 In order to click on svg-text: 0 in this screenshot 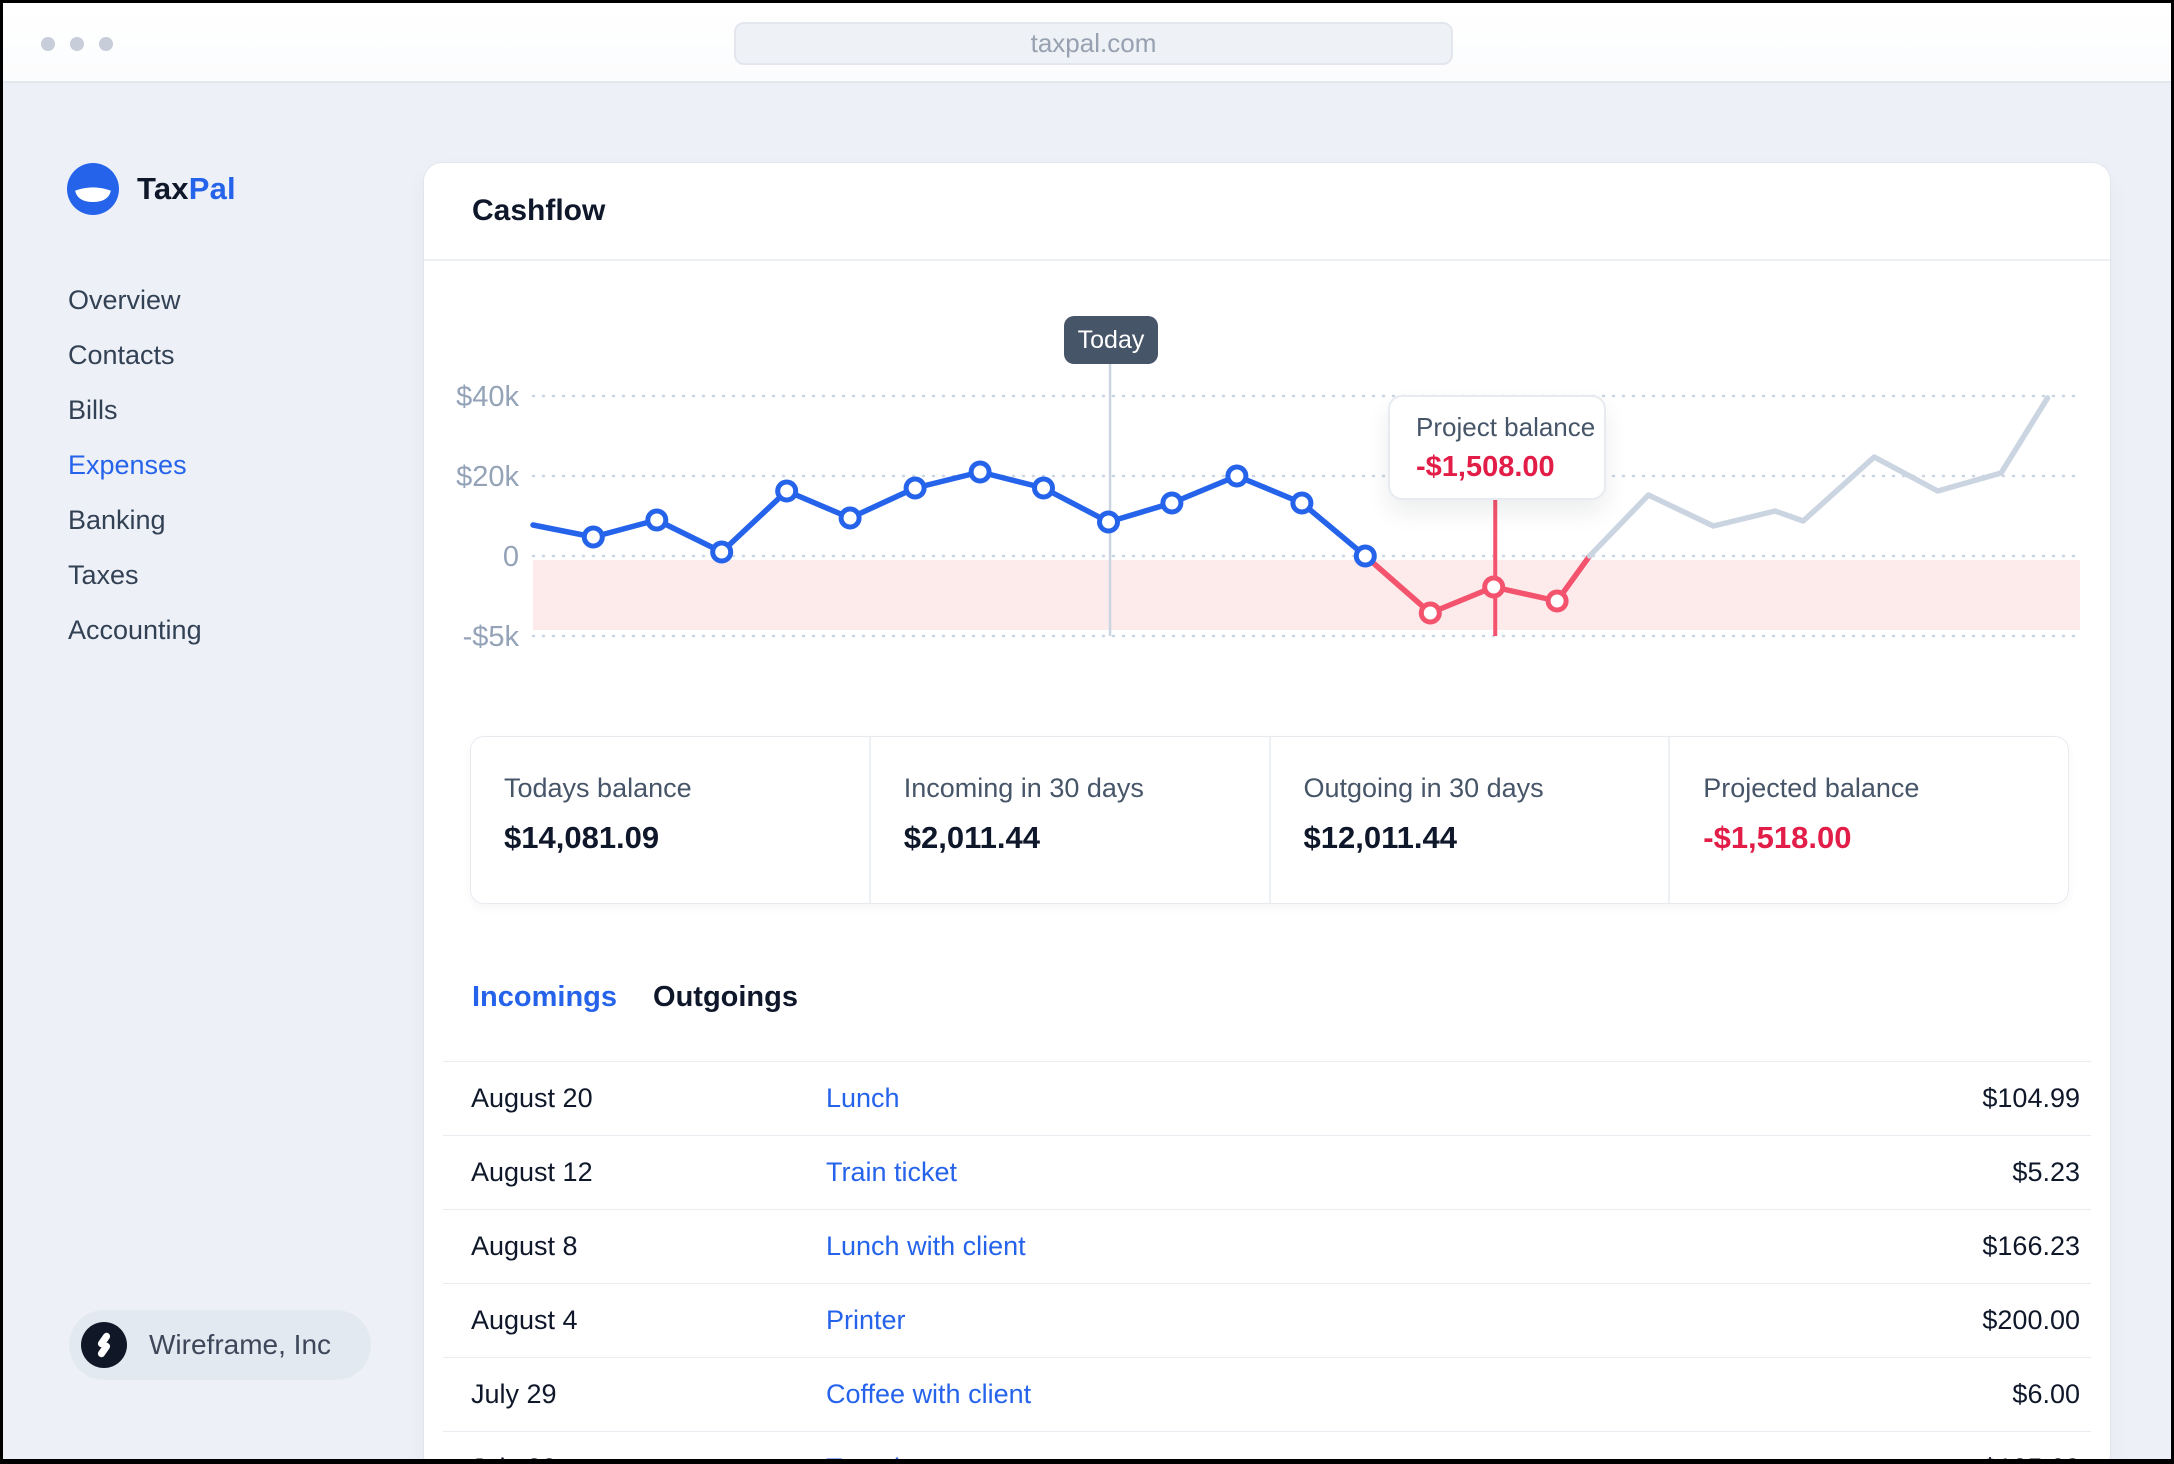, I will do `click(511, 557)`.